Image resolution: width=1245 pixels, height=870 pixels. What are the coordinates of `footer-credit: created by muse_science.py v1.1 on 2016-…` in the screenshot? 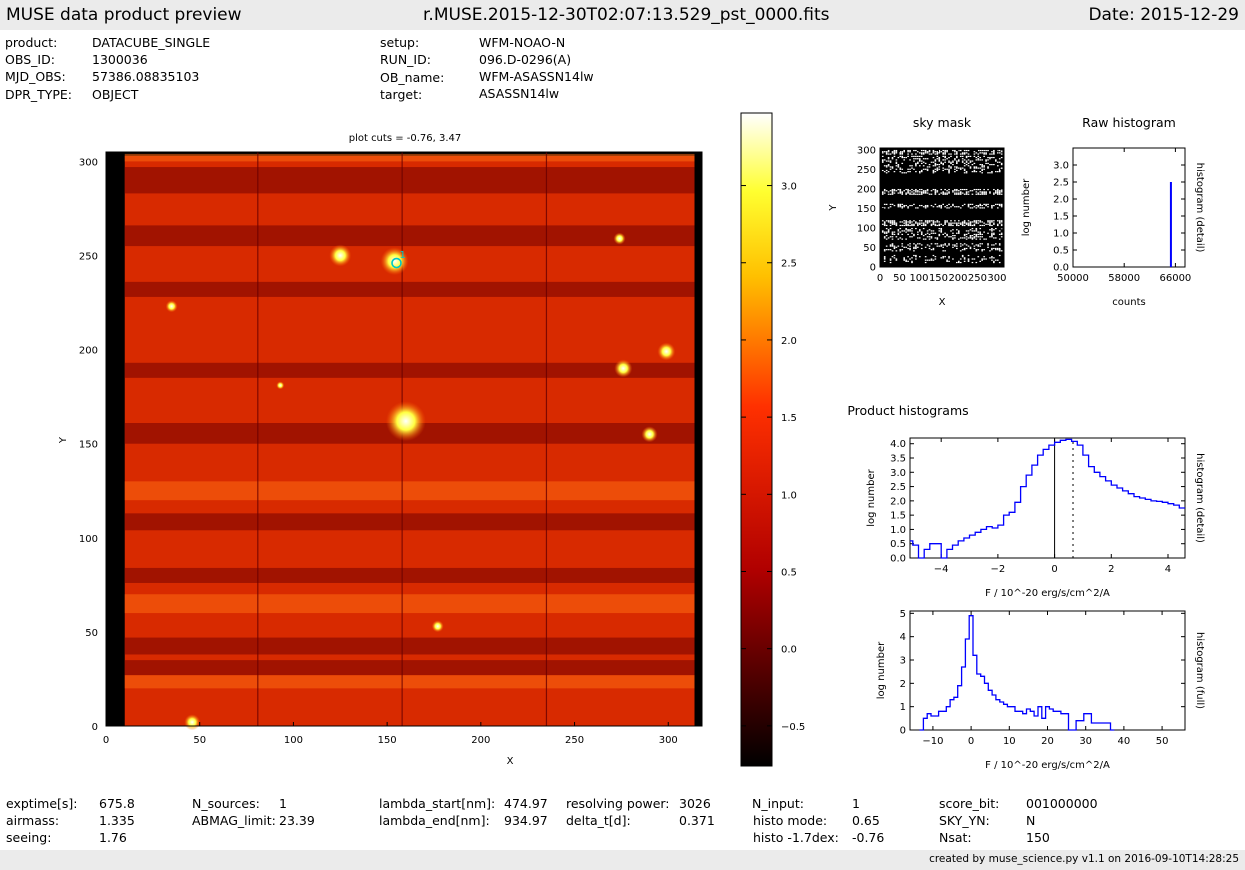 It's located at (1084, 859).